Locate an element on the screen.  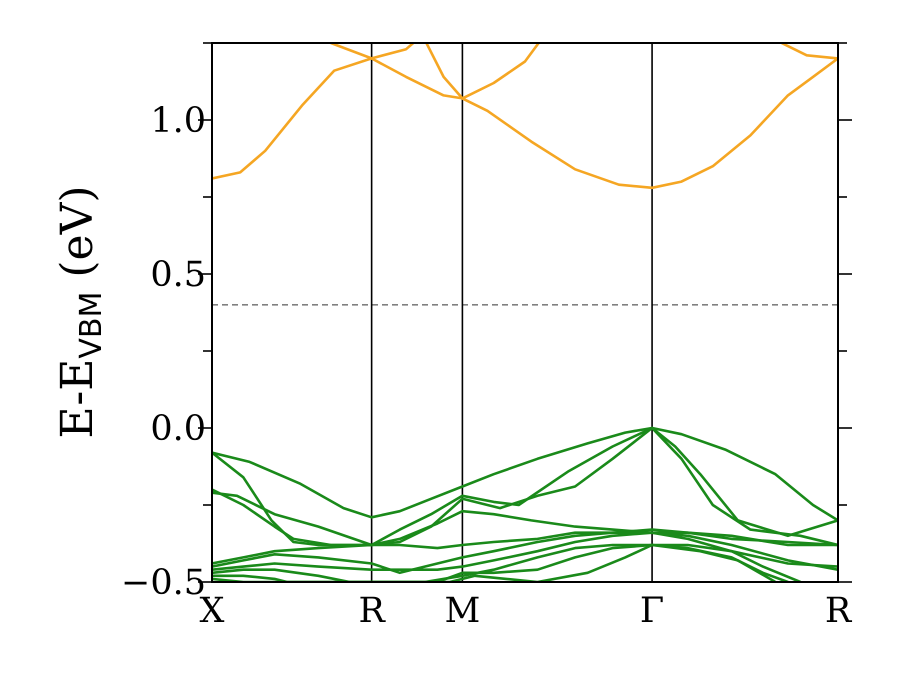
x-tick-label: X is located at coordinates (212, 611).